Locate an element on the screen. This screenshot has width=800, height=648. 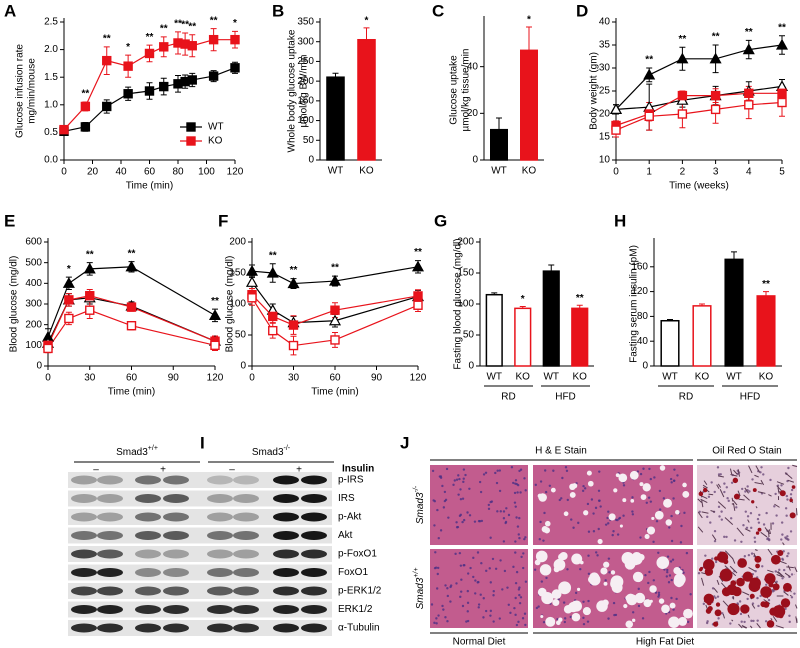
x-tick-label: WT is located at coordinates (494, 377).